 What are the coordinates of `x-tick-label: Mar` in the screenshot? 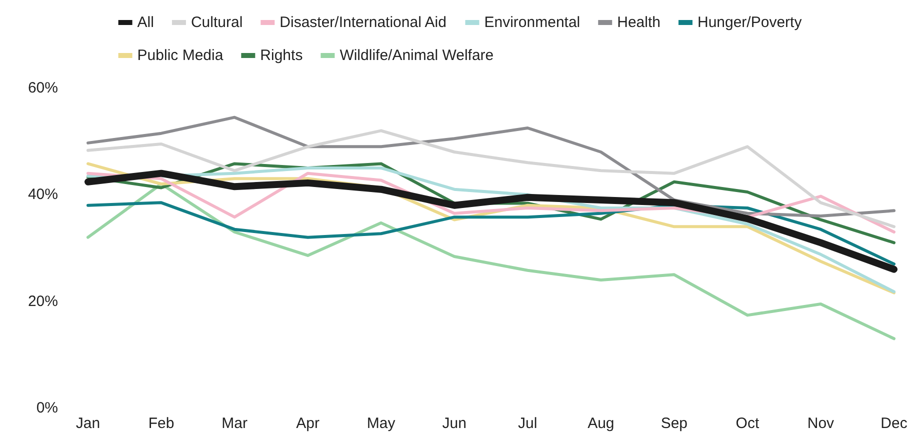 It's located at (235, 423).